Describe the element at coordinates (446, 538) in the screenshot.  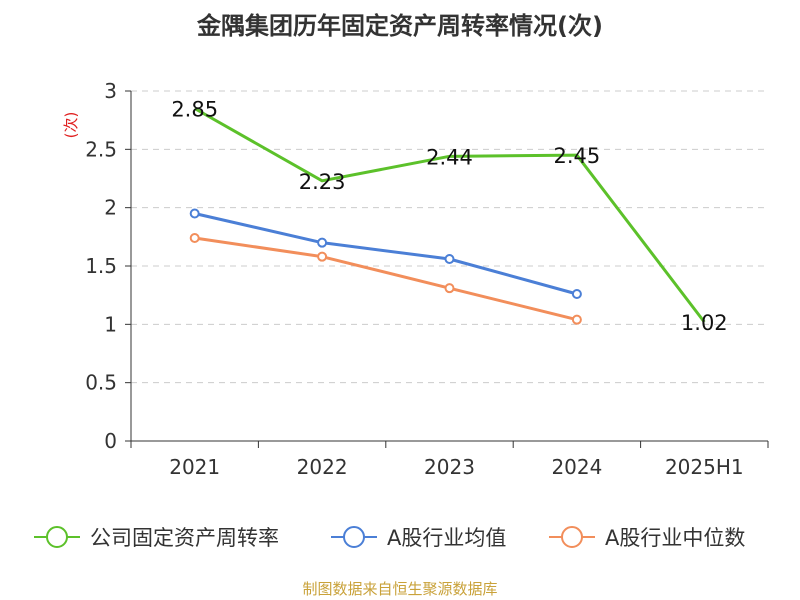
I see `legend-label: A股行业均值` at that location.